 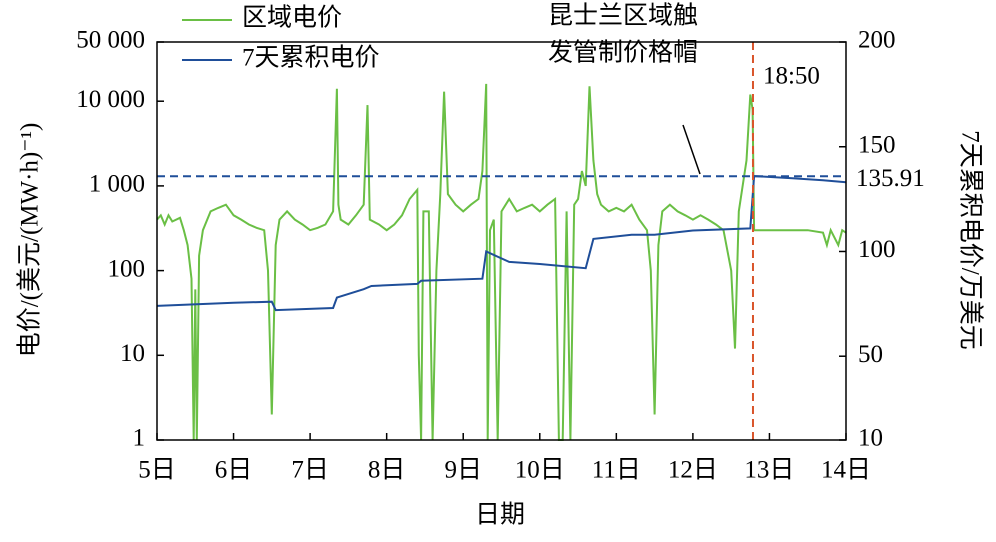 What do you see at coordinates (139, 438) in the screenshot?
I see `y-tick-label: 1` at bounding box center [139, 438].